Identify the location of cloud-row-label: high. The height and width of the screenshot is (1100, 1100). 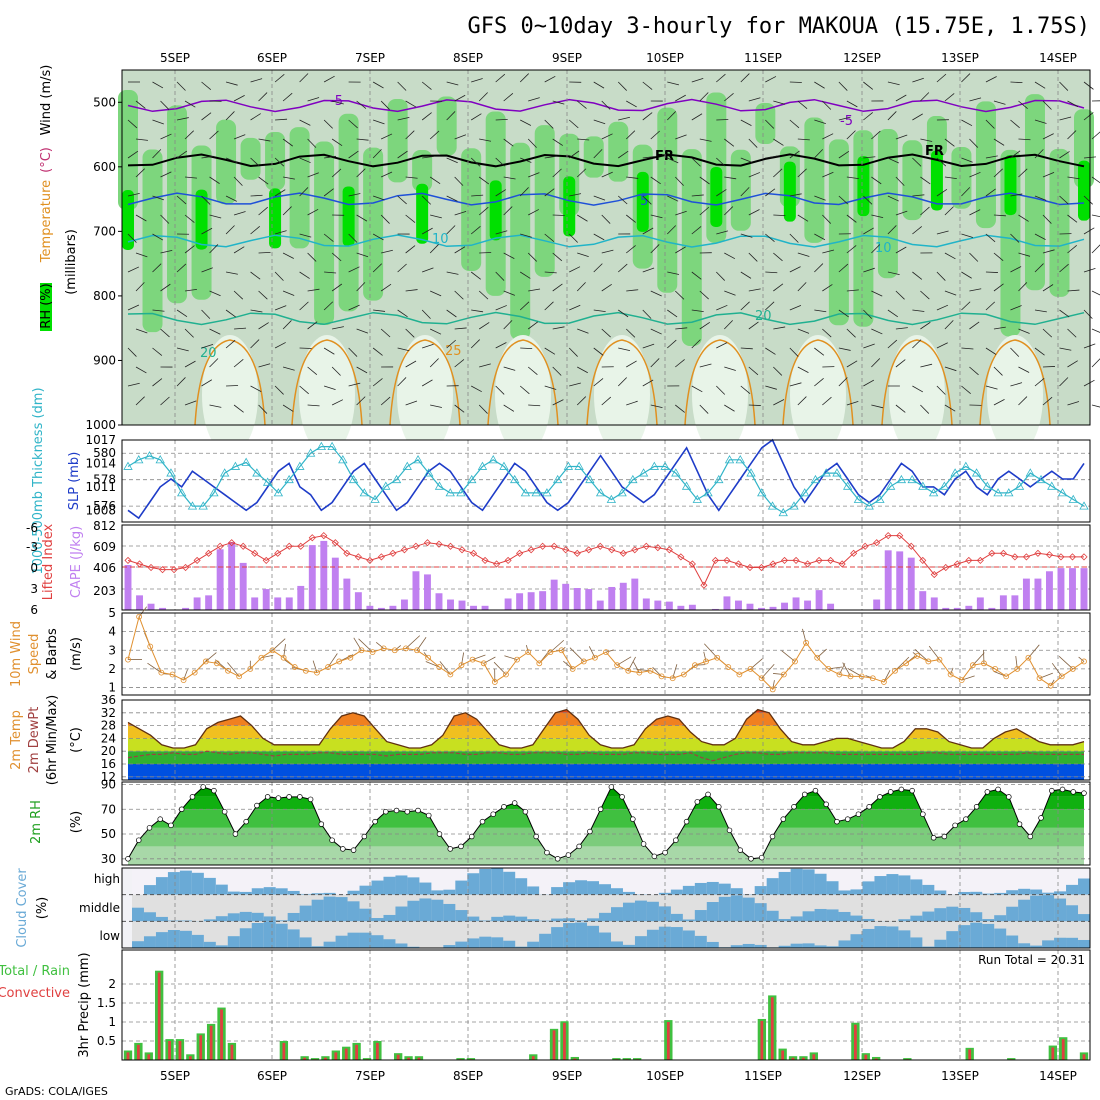
(107, 879).